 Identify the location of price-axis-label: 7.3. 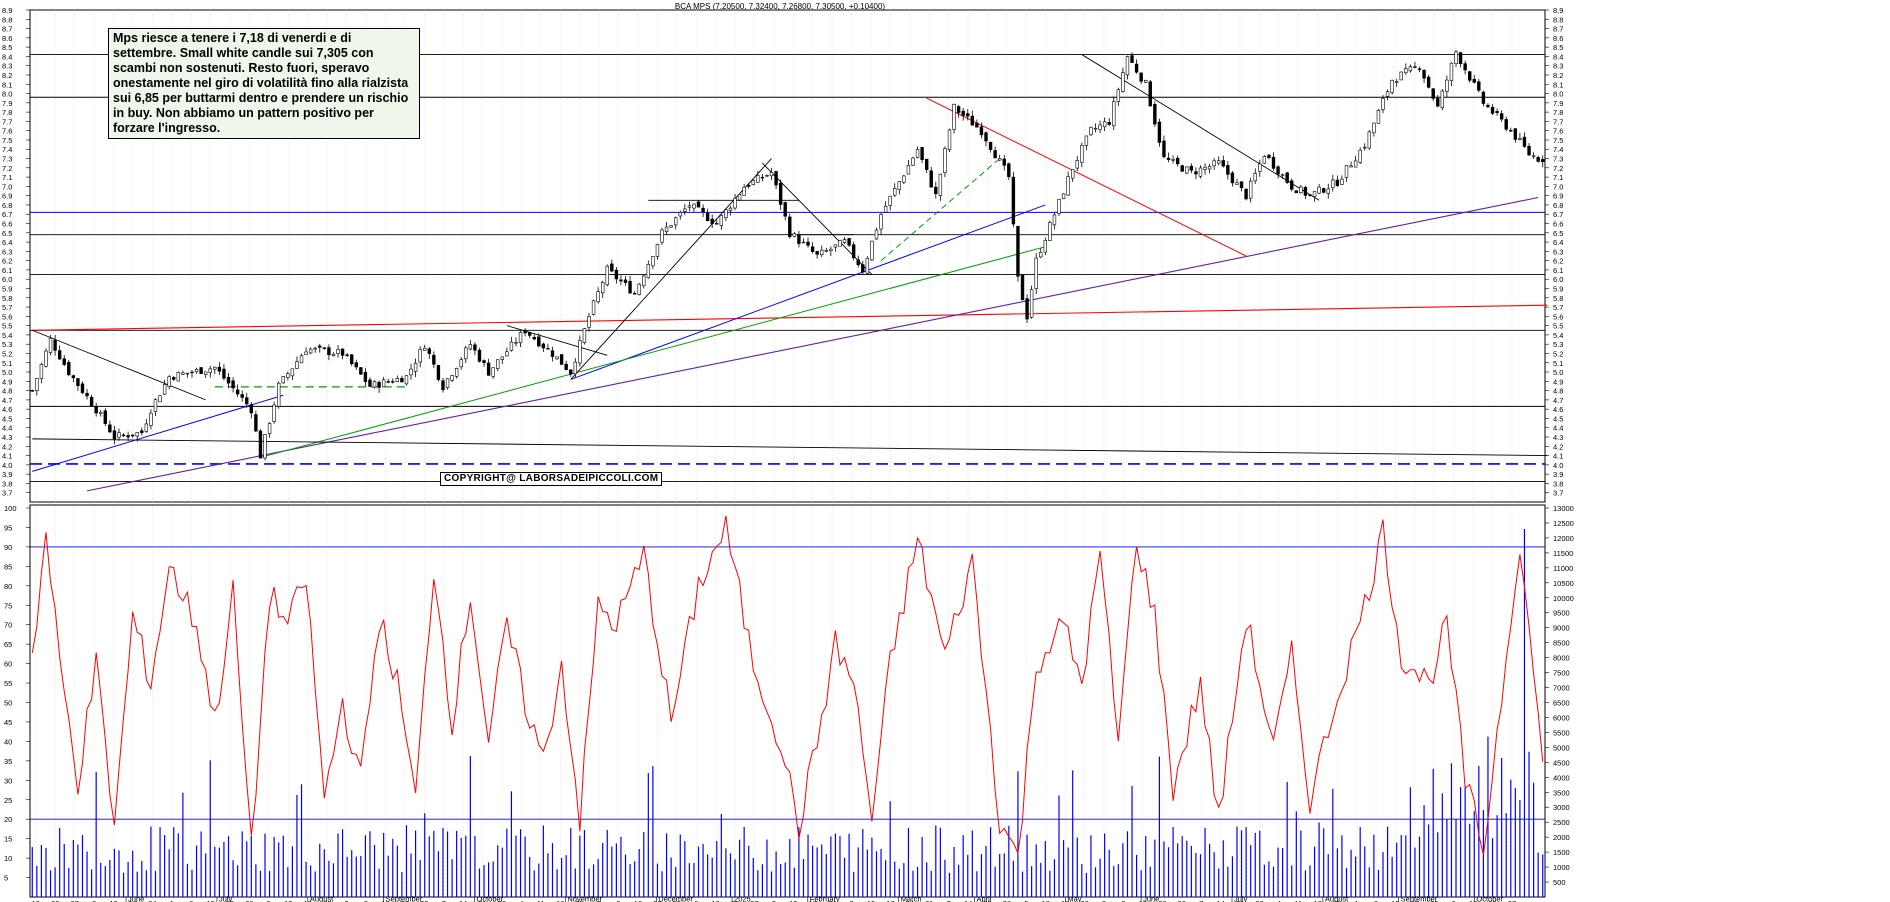
(1558, 159).